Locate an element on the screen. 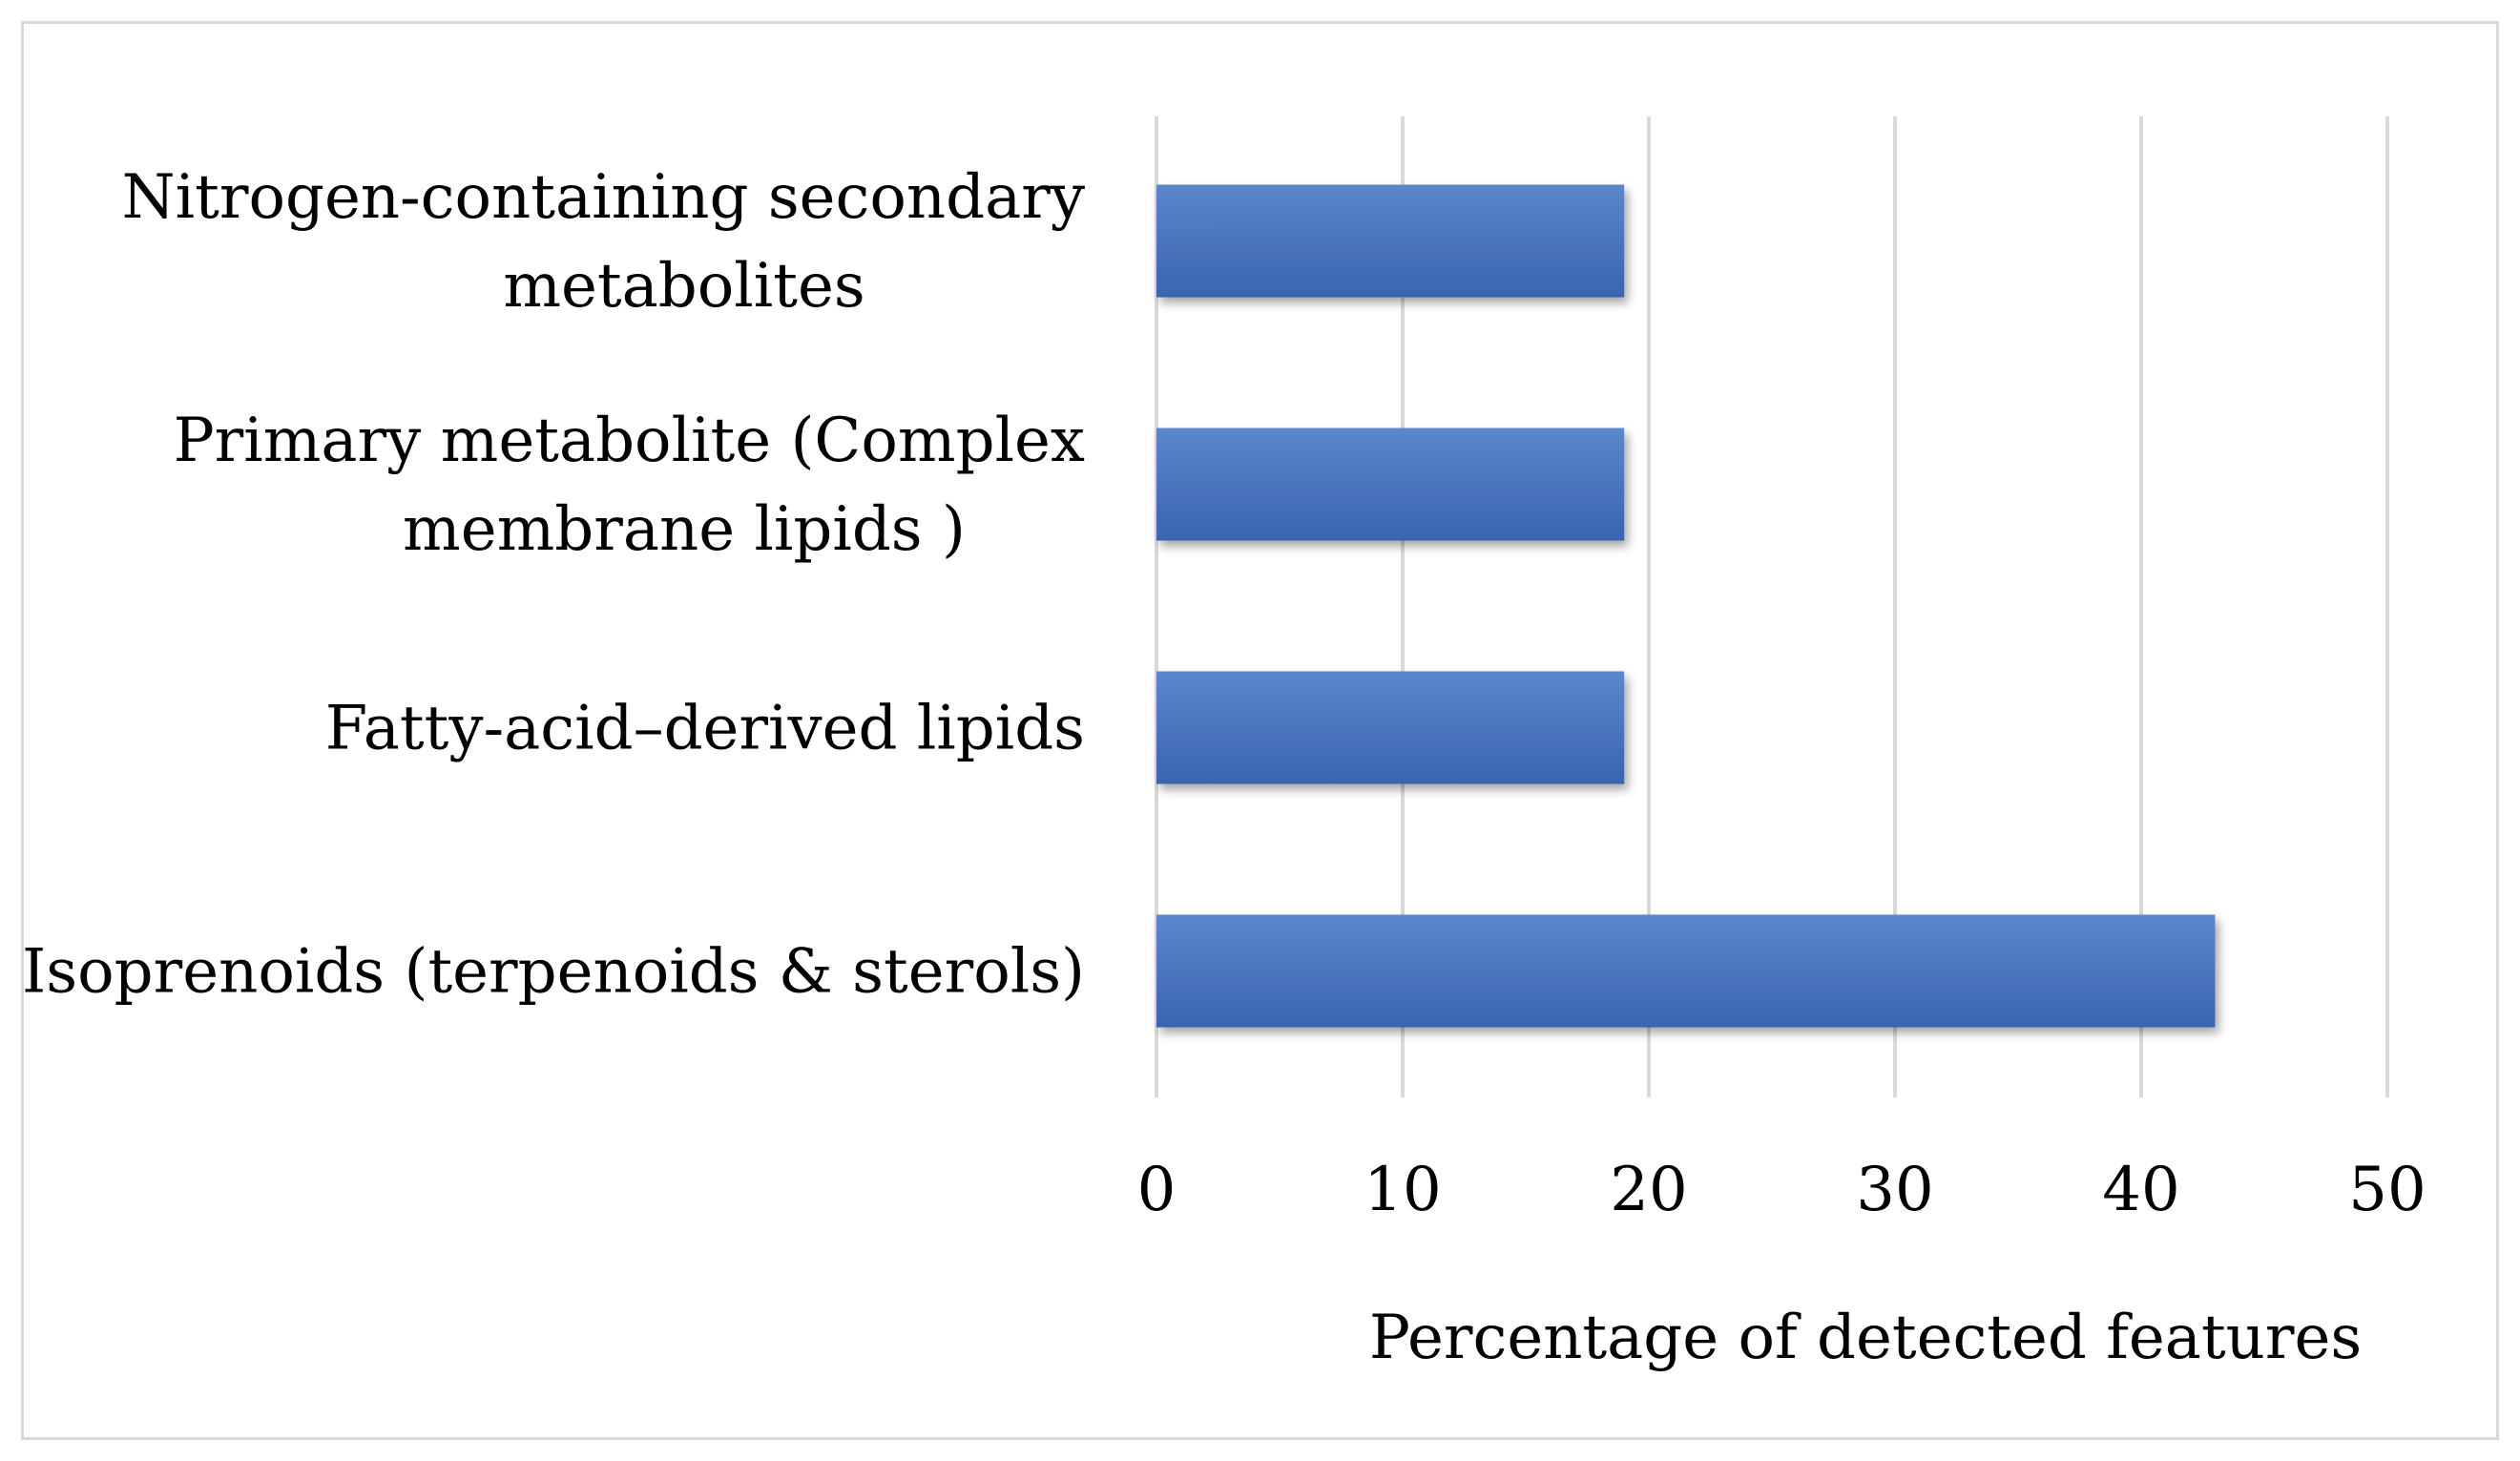 This screenshot has width=2520, height=1461. category-label-1-line-1: membrane lipids ) is located at coordinates (684, 529).